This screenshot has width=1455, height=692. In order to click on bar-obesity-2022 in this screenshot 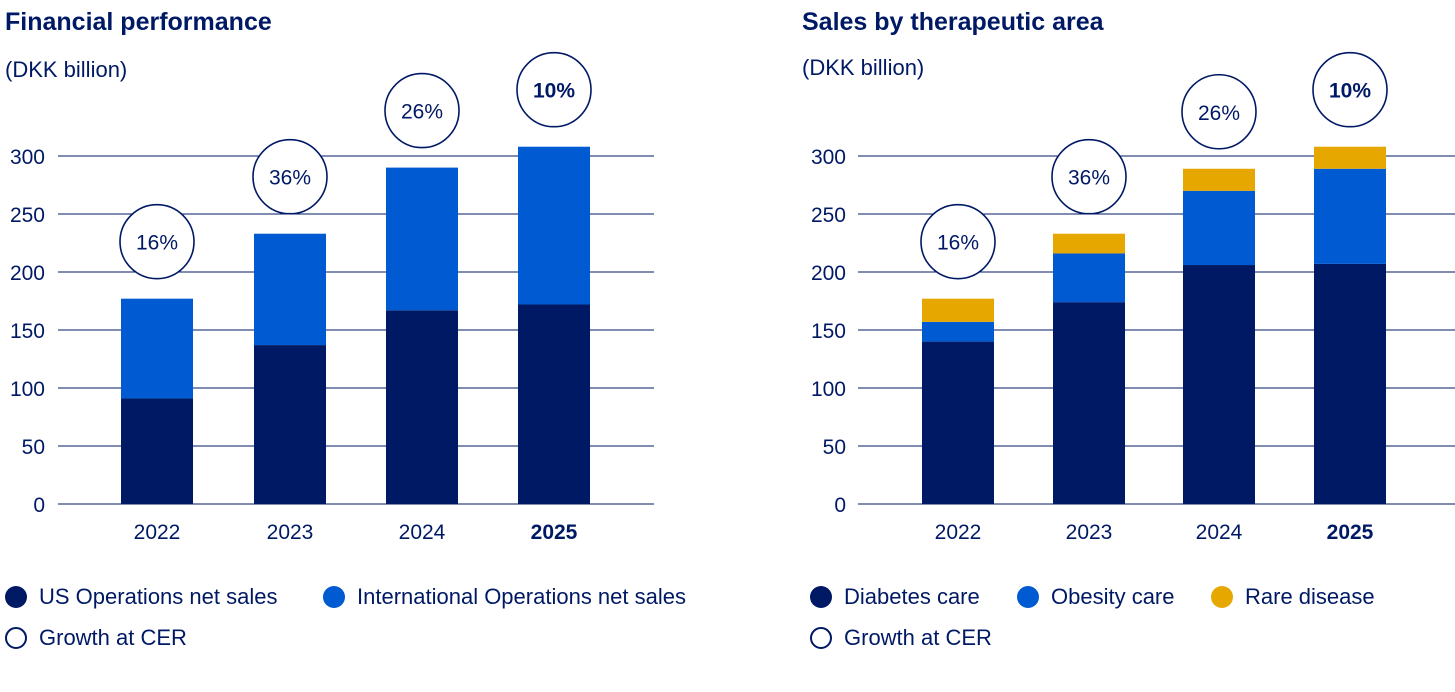, I will do `click(958, 331)`.